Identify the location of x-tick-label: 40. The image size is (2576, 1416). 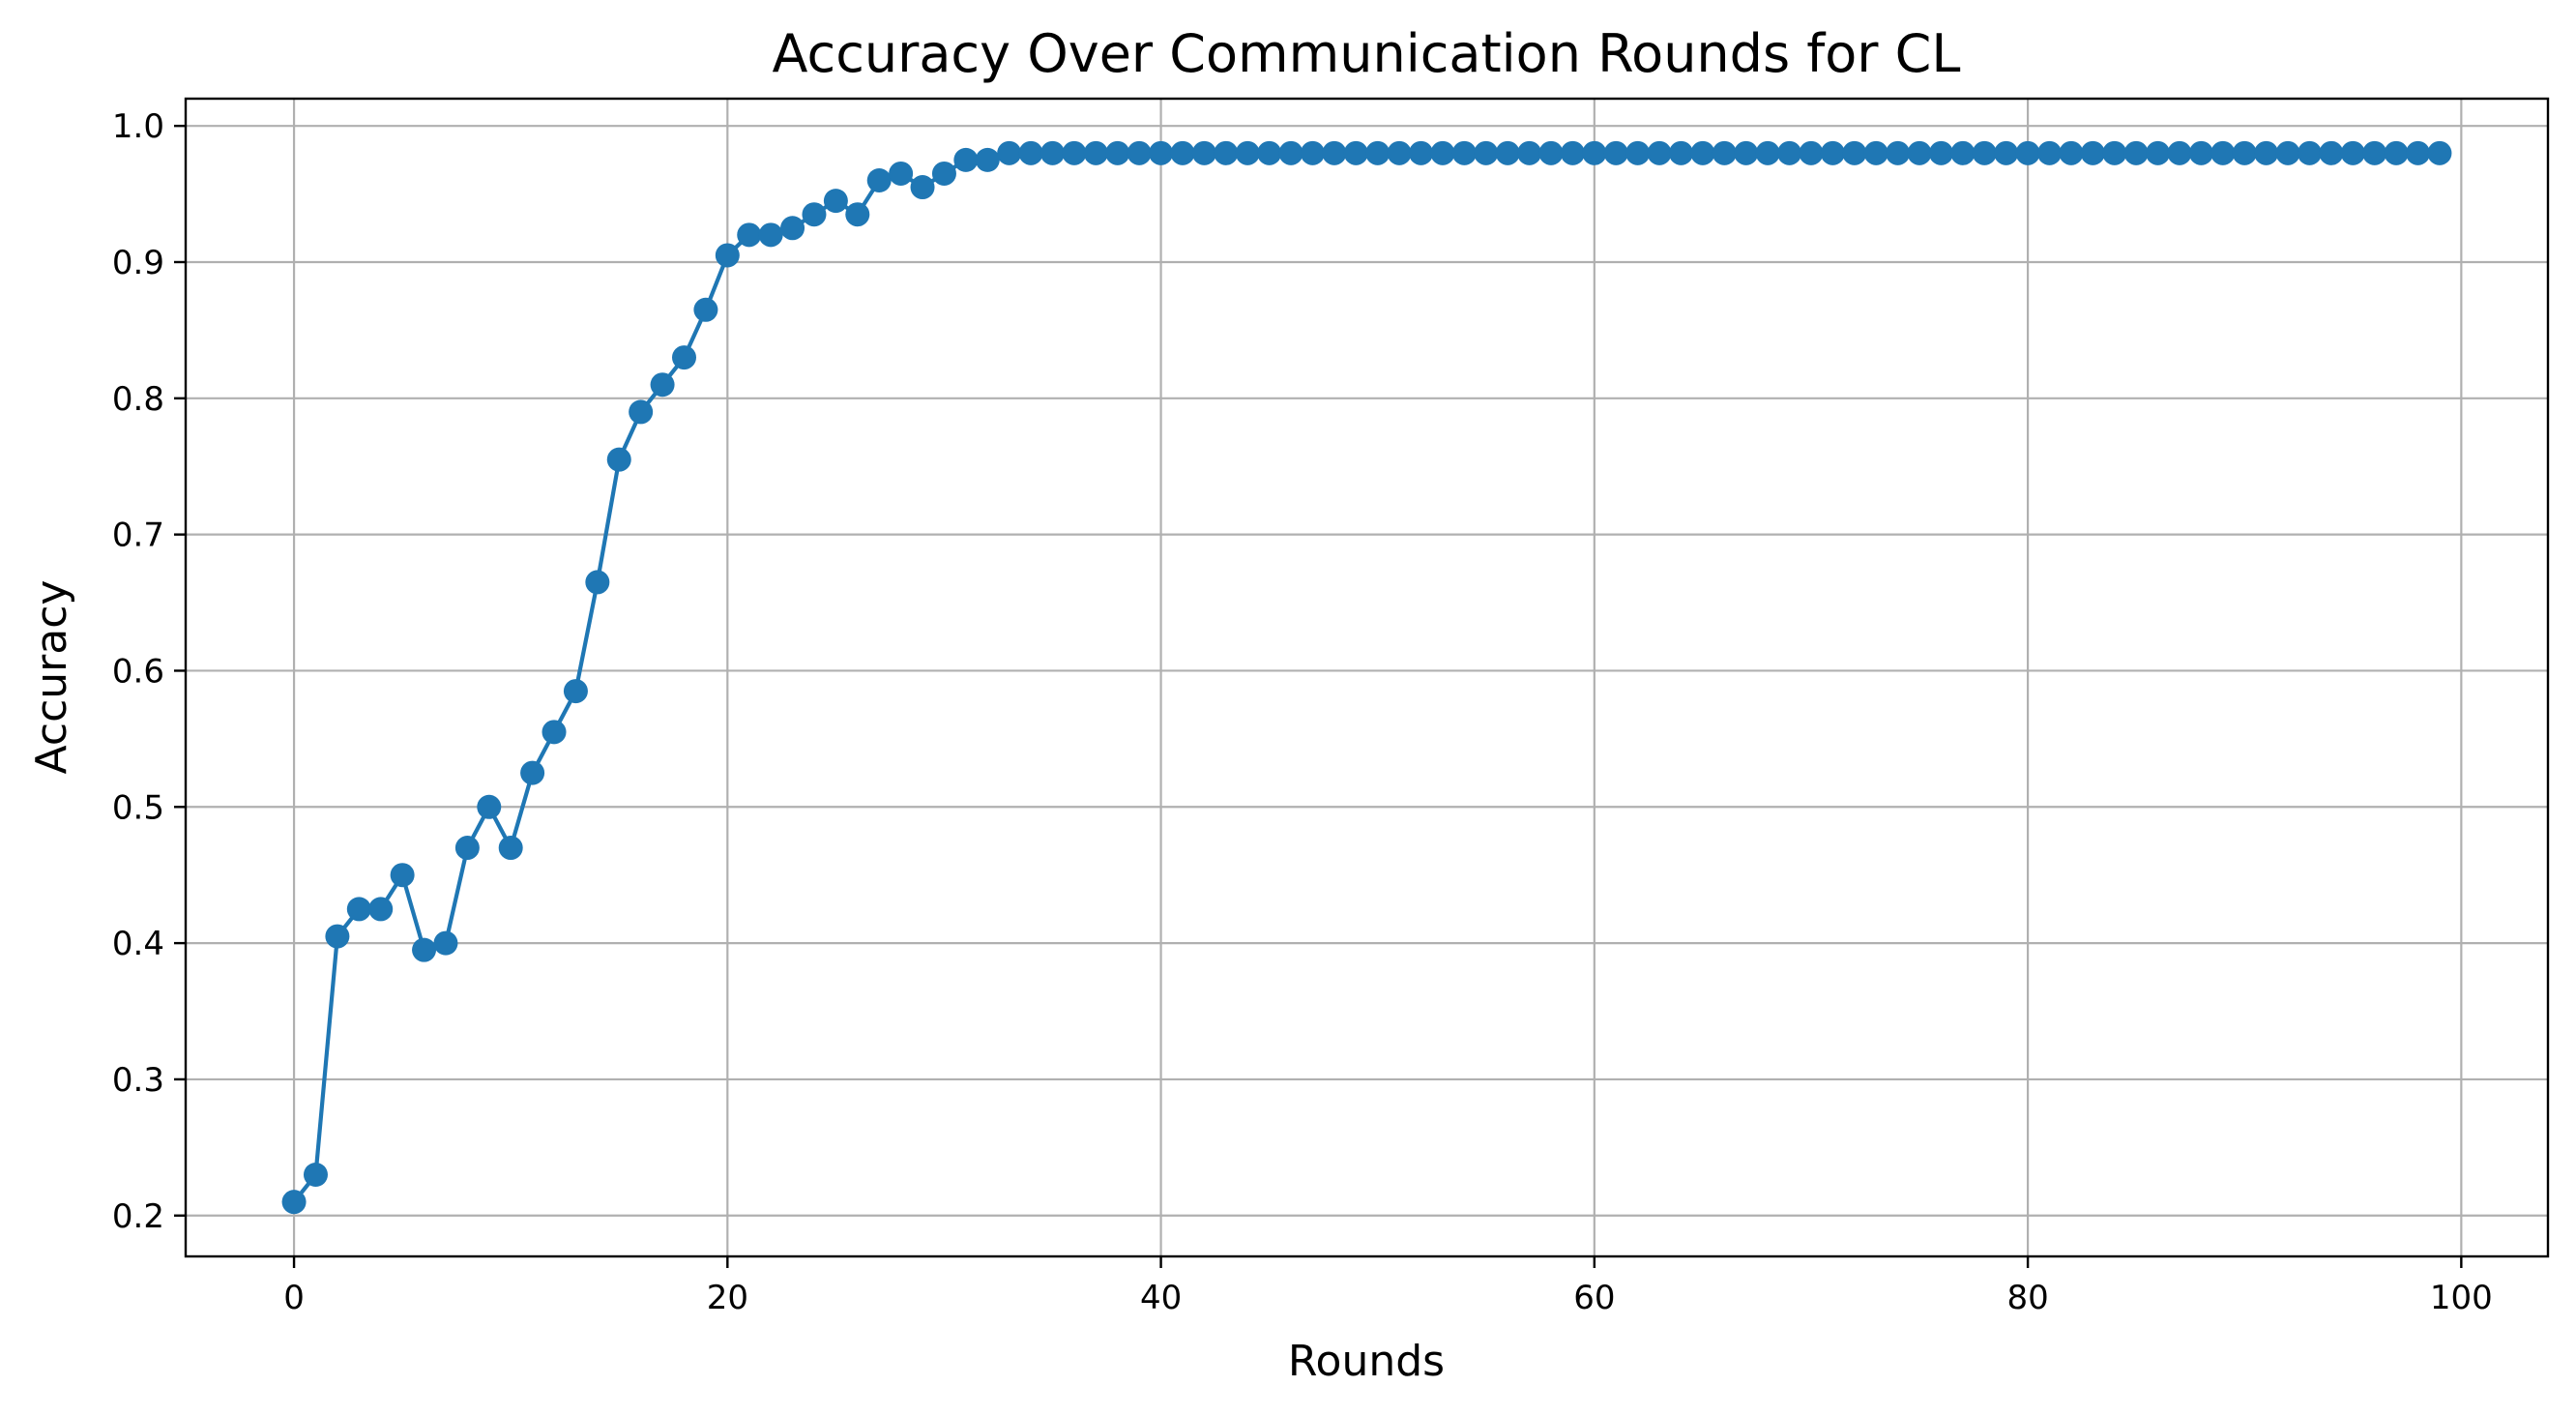
(1161, 1298).